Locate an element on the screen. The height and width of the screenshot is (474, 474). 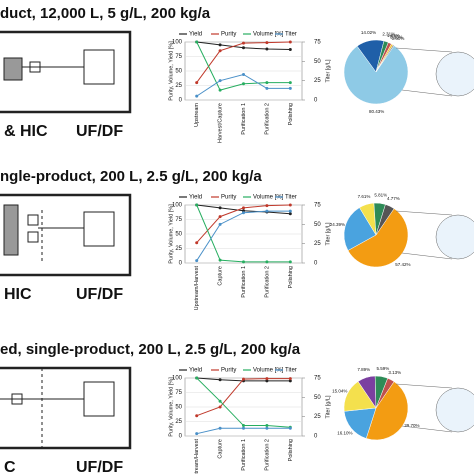
pie-label: 1.69% is located at coordinates (393, 35).